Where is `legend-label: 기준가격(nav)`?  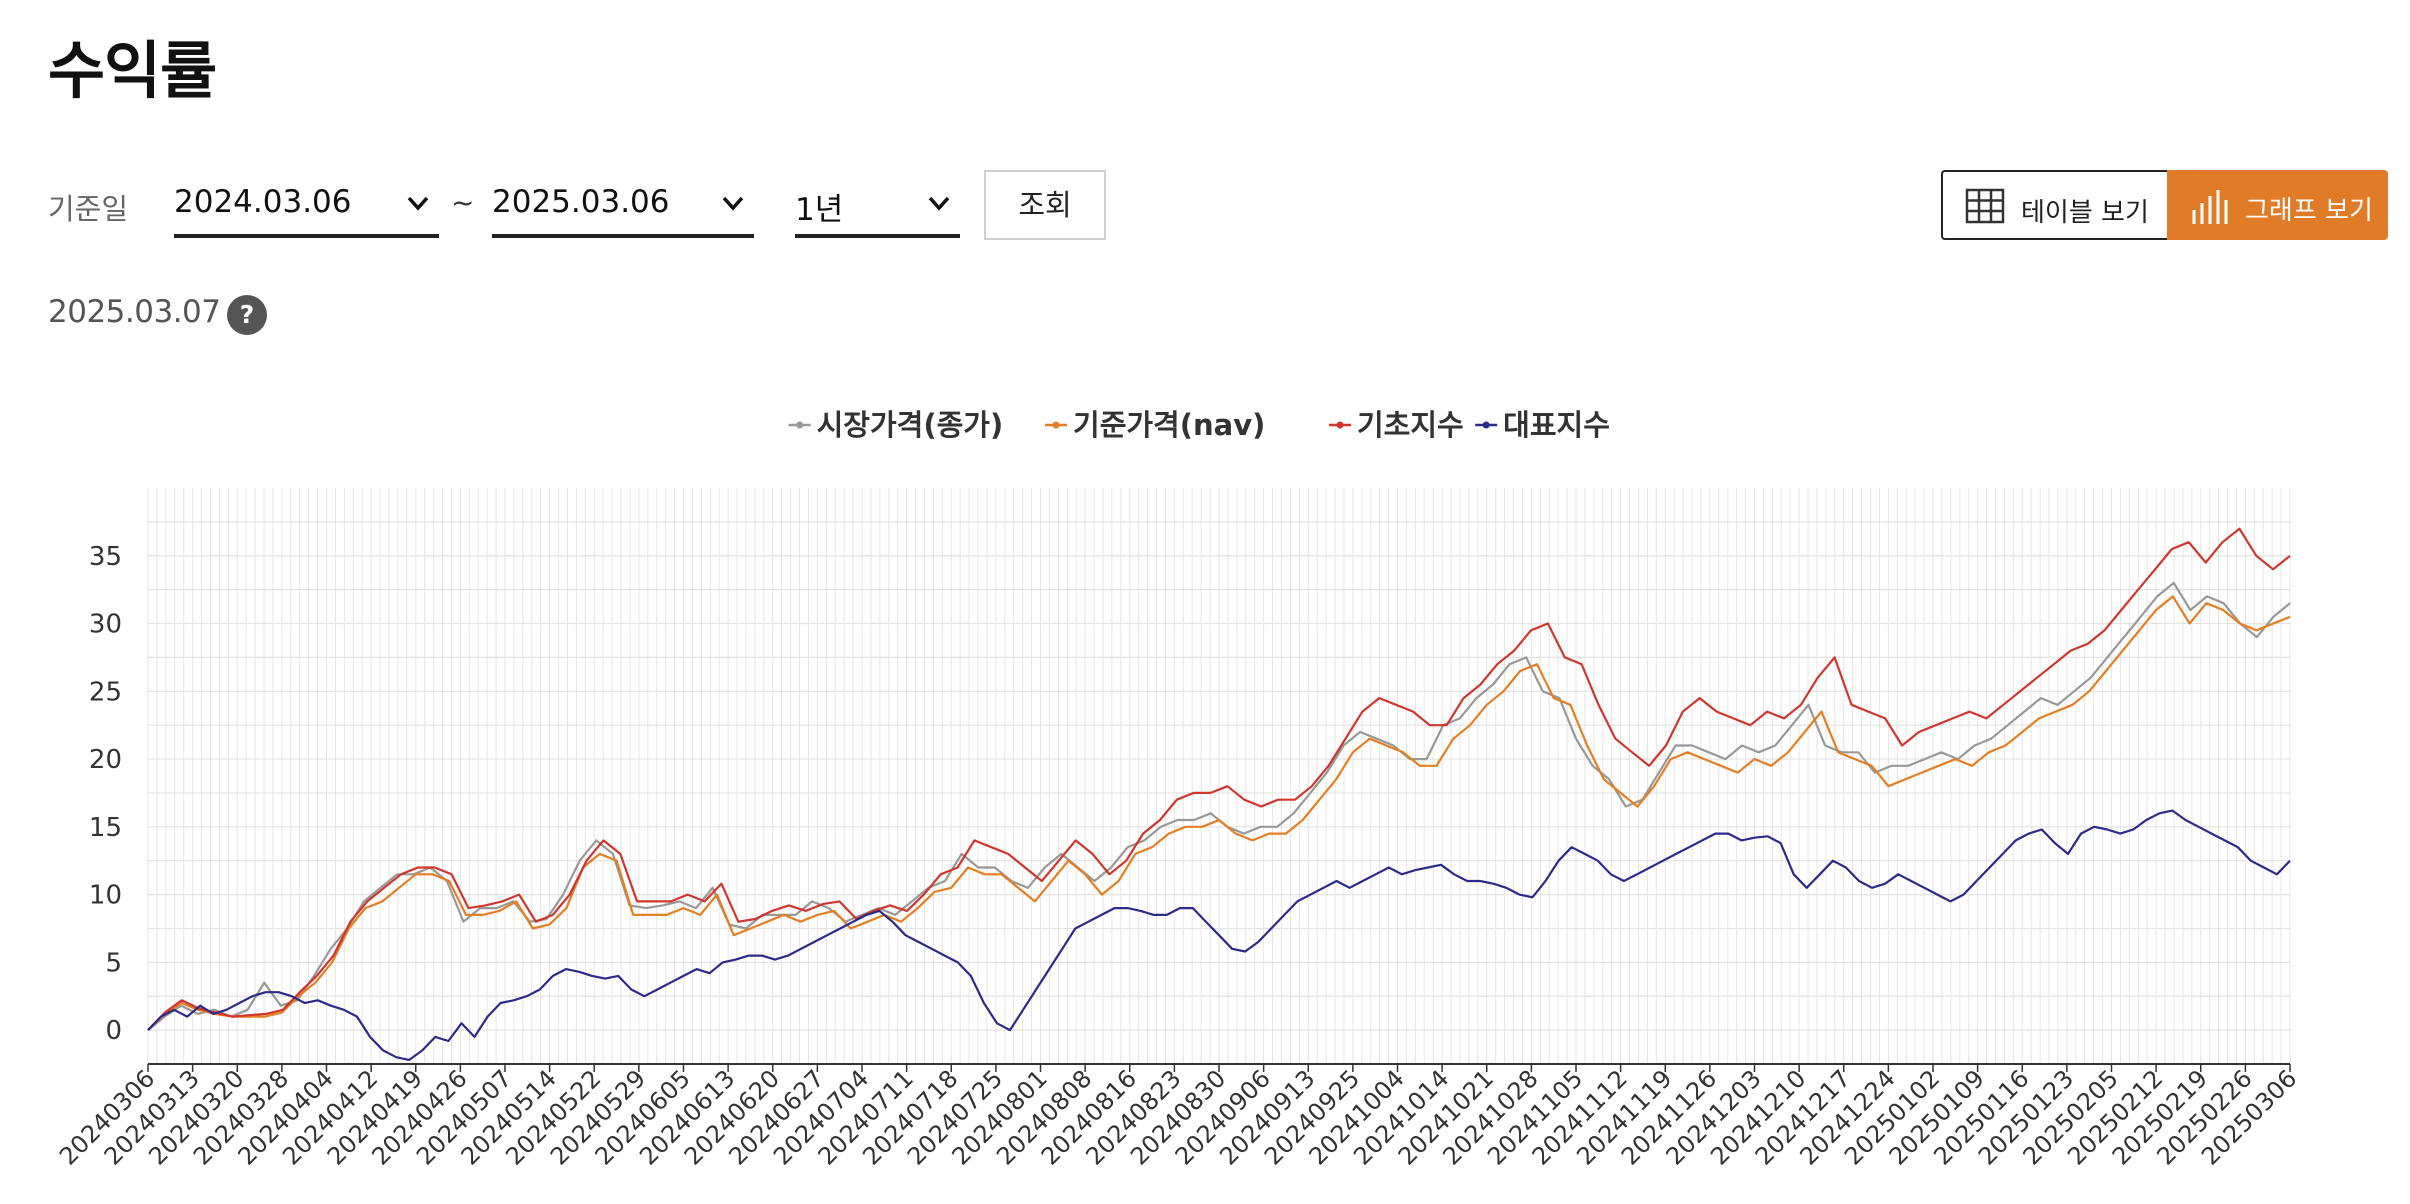 legend-label: 기준가격(nav) is located at coordinates (1169, 425).